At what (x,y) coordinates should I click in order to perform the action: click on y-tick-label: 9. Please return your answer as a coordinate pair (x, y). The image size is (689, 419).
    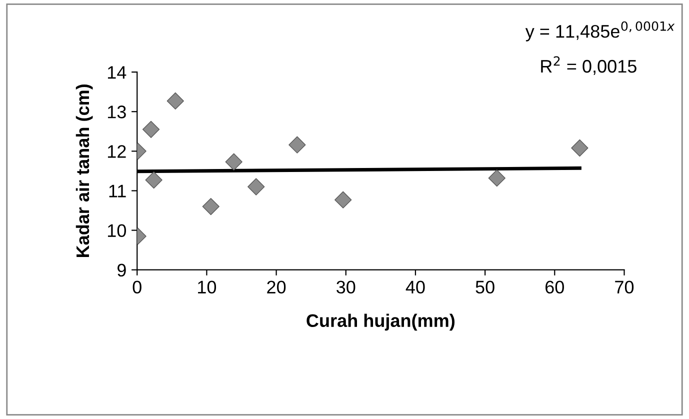
    Looking at the image, I should click on (122, 270).